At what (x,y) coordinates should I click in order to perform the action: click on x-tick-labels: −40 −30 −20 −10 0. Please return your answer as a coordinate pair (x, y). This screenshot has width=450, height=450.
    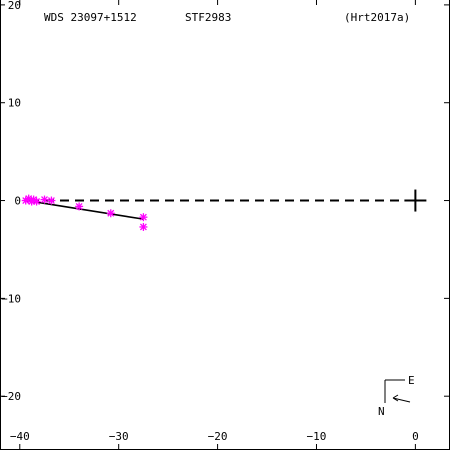
    Looking at the image, I should click on (214, 436).